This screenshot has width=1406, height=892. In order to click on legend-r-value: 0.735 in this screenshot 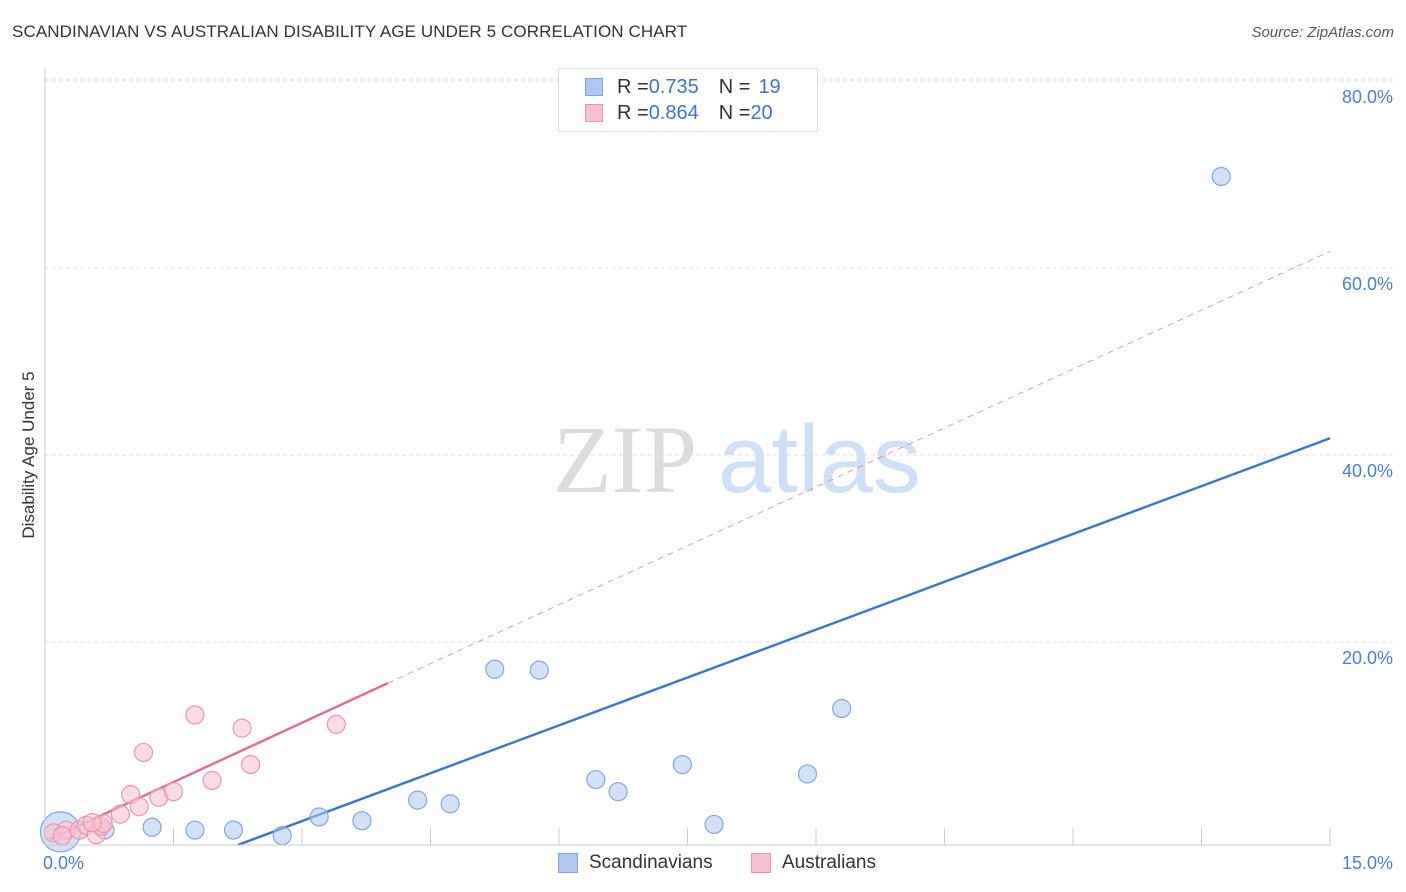, I will do `click(673, 86)`.